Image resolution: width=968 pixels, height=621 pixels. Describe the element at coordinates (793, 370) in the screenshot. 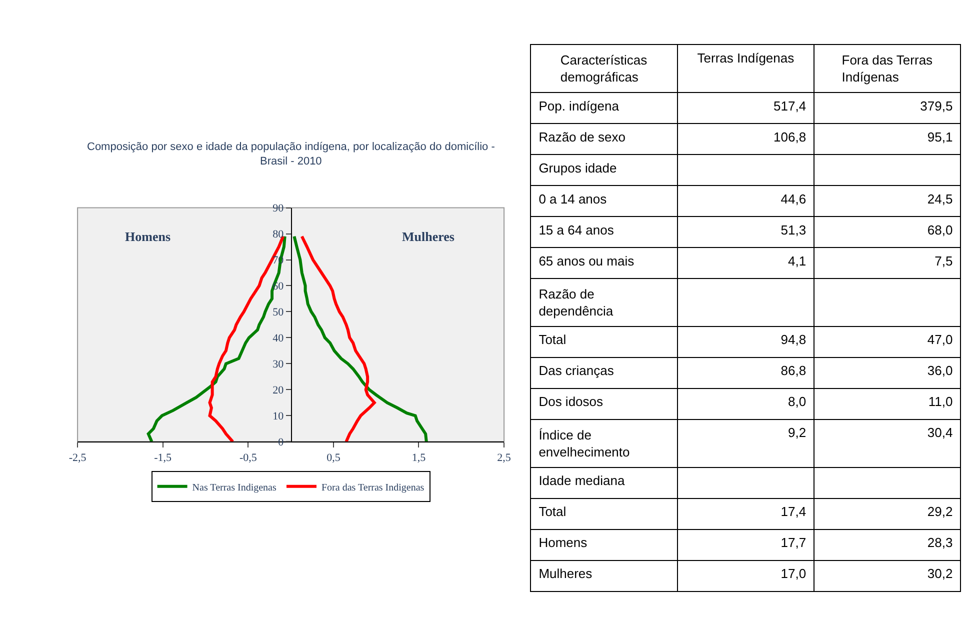

I see `text: 86,8` at that location.